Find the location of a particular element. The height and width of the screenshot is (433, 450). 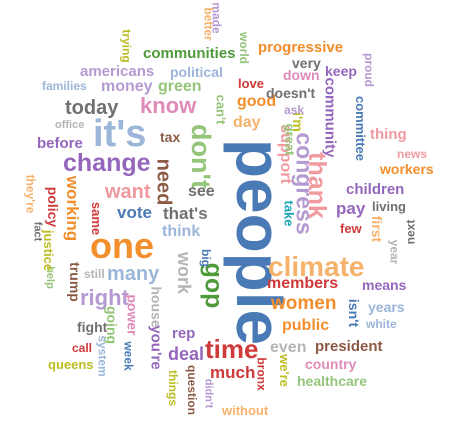

word-trump: trump is located at coordinates (74, 282).